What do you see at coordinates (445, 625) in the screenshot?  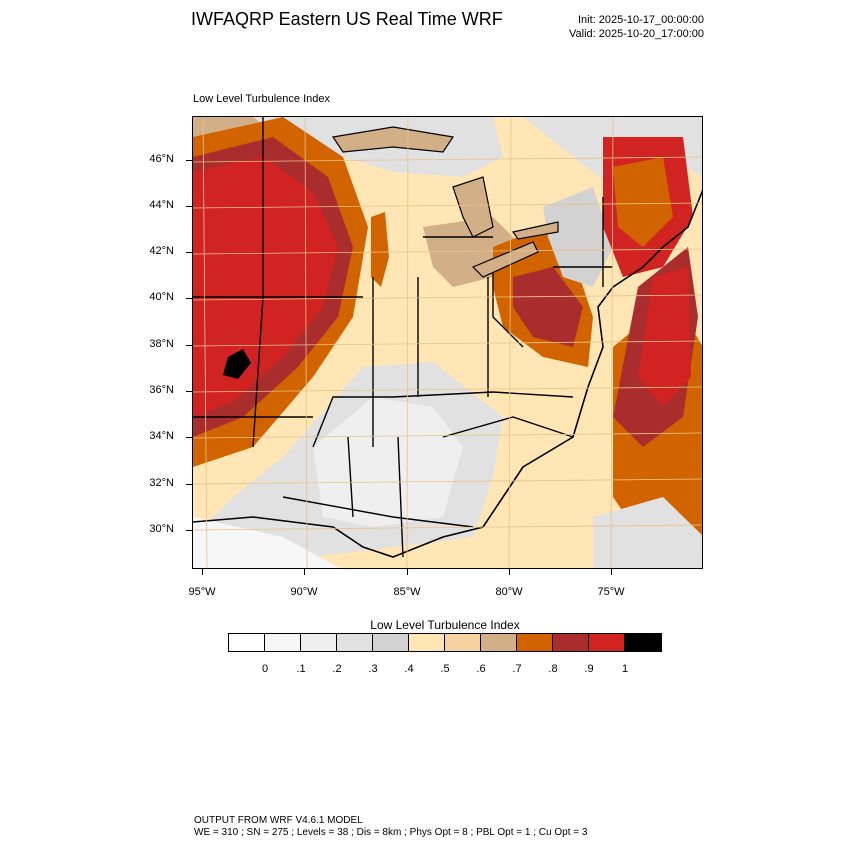 I see `colorbar-title: Low Level Turbulence Index` at bounding box center [445, 625].